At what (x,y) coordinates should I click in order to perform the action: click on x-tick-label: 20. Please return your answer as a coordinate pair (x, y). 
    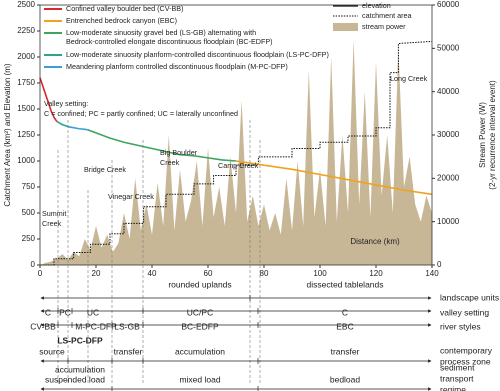
    Looking at the image, I should click on (96, 273).